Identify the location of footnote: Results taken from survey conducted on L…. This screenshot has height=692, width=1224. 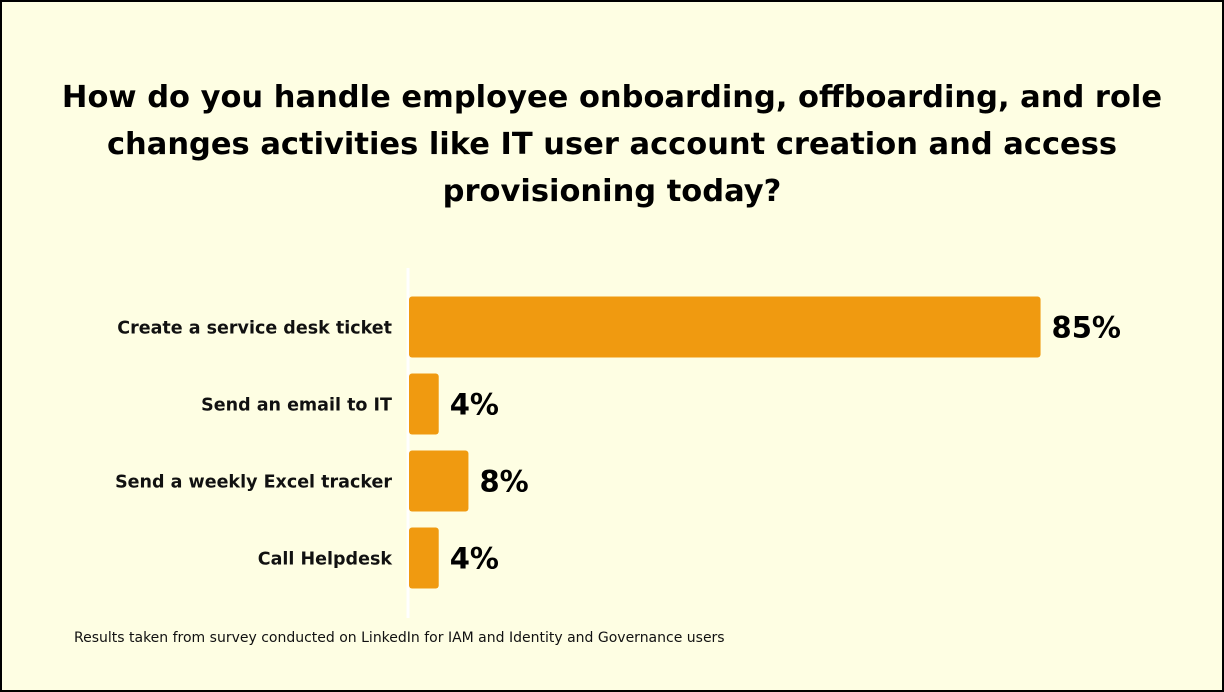
(399, 638).